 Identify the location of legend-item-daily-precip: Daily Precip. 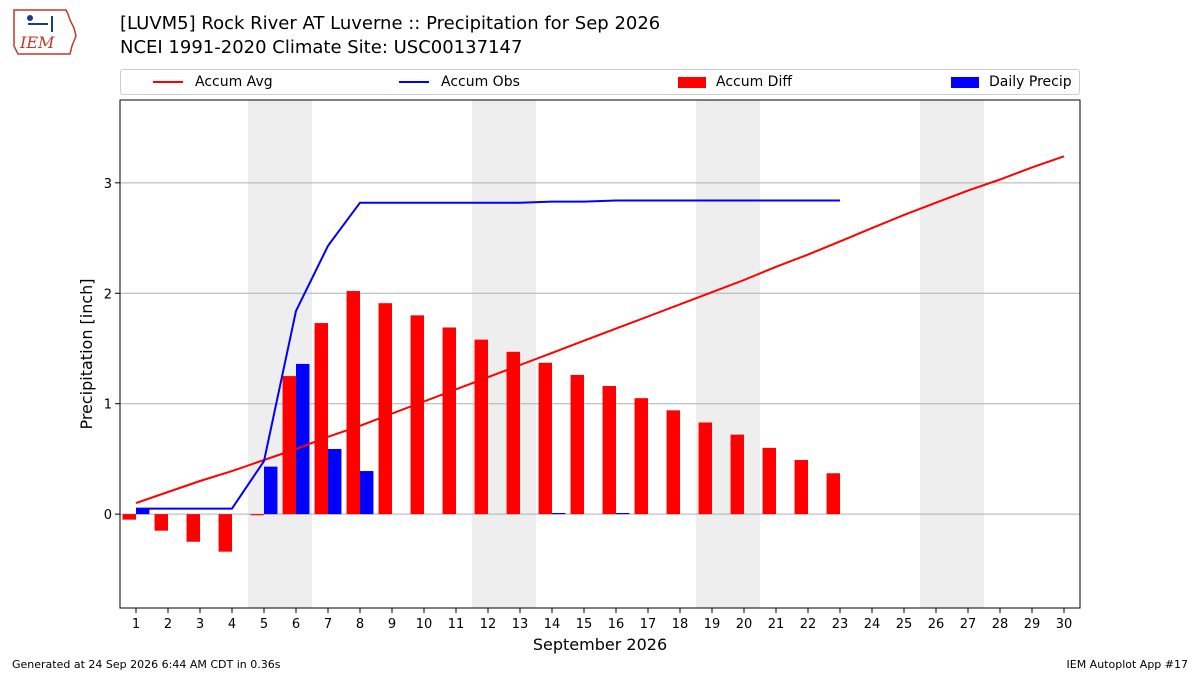
(1011, 82).